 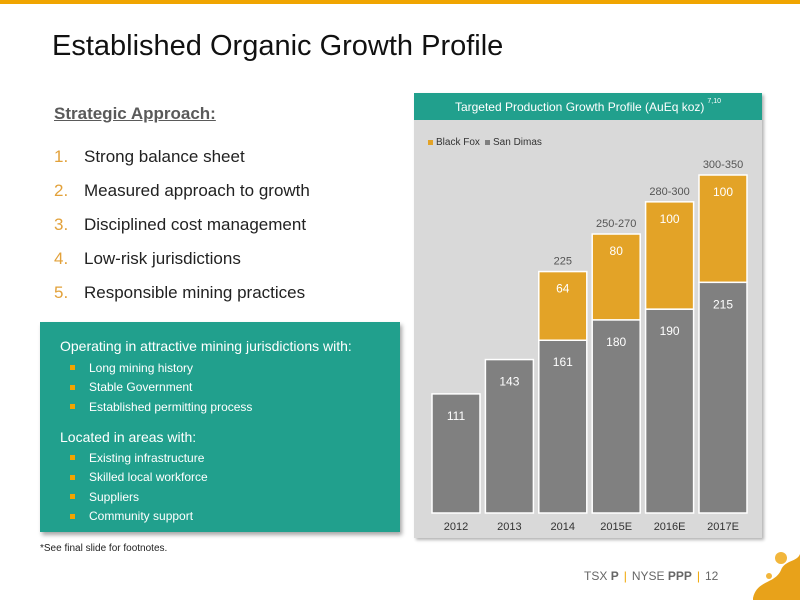 I want to click on approach-label: Responsible mining practices, so click(x=195, y=292).